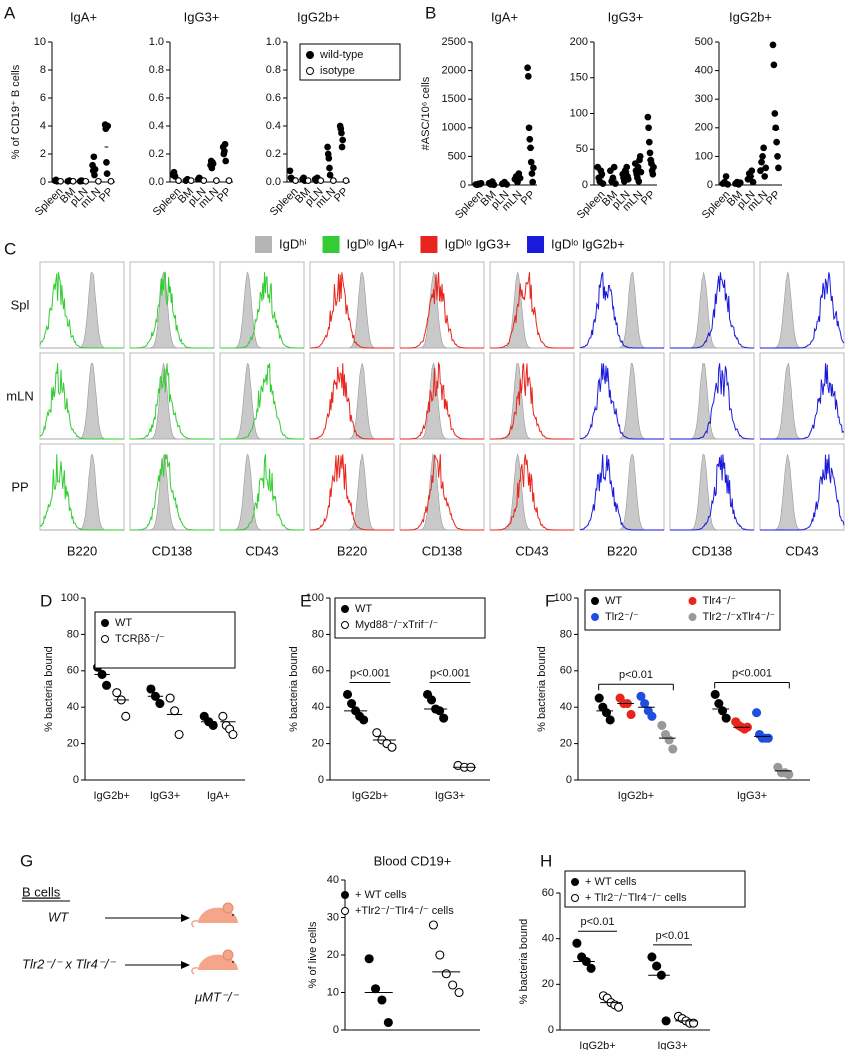 The image size is (850, 1050). What do you see at coordinates (43, 98) in the screenshot?
I see `y-tick-label: 6` at bounding box center [43, 98].